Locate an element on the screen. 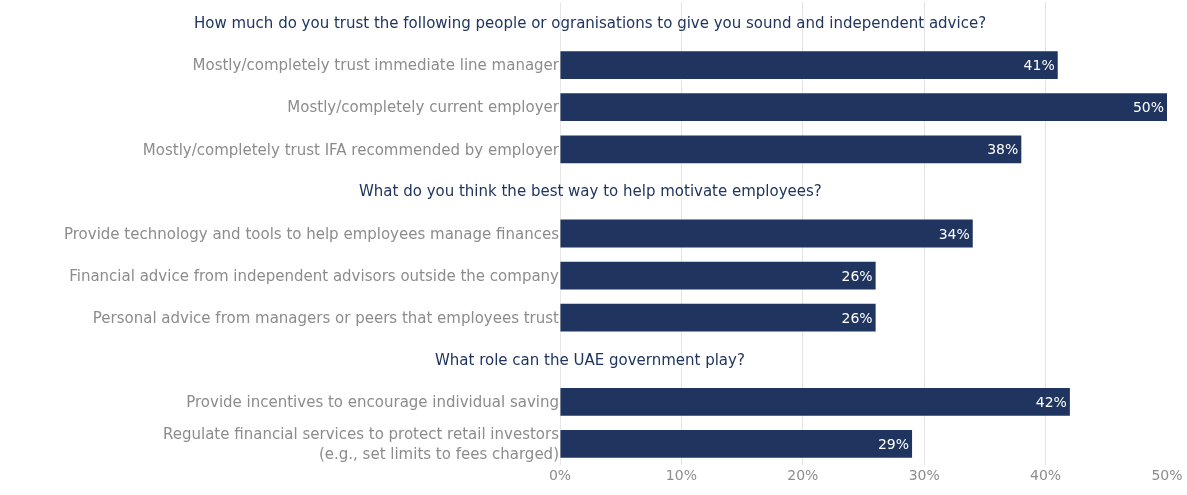 The width and height of the screenshot is (1187, 495). data-label: 29% is located at coordinates (893, 443).